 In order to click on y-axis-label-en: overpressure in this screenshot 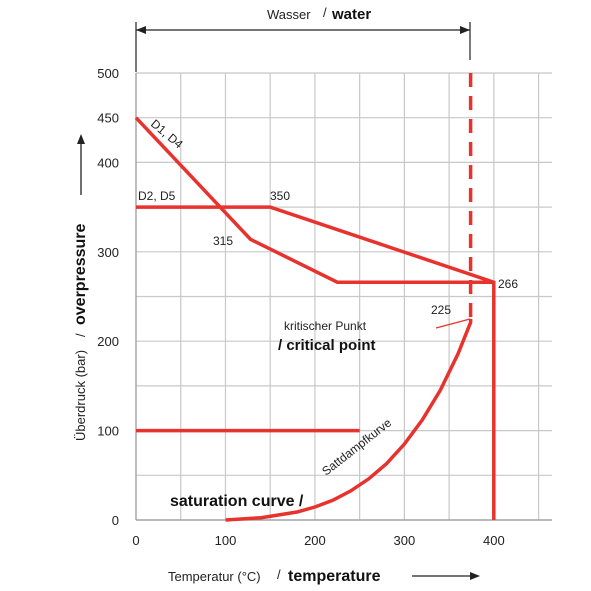, I will do `click(80, 274)`.